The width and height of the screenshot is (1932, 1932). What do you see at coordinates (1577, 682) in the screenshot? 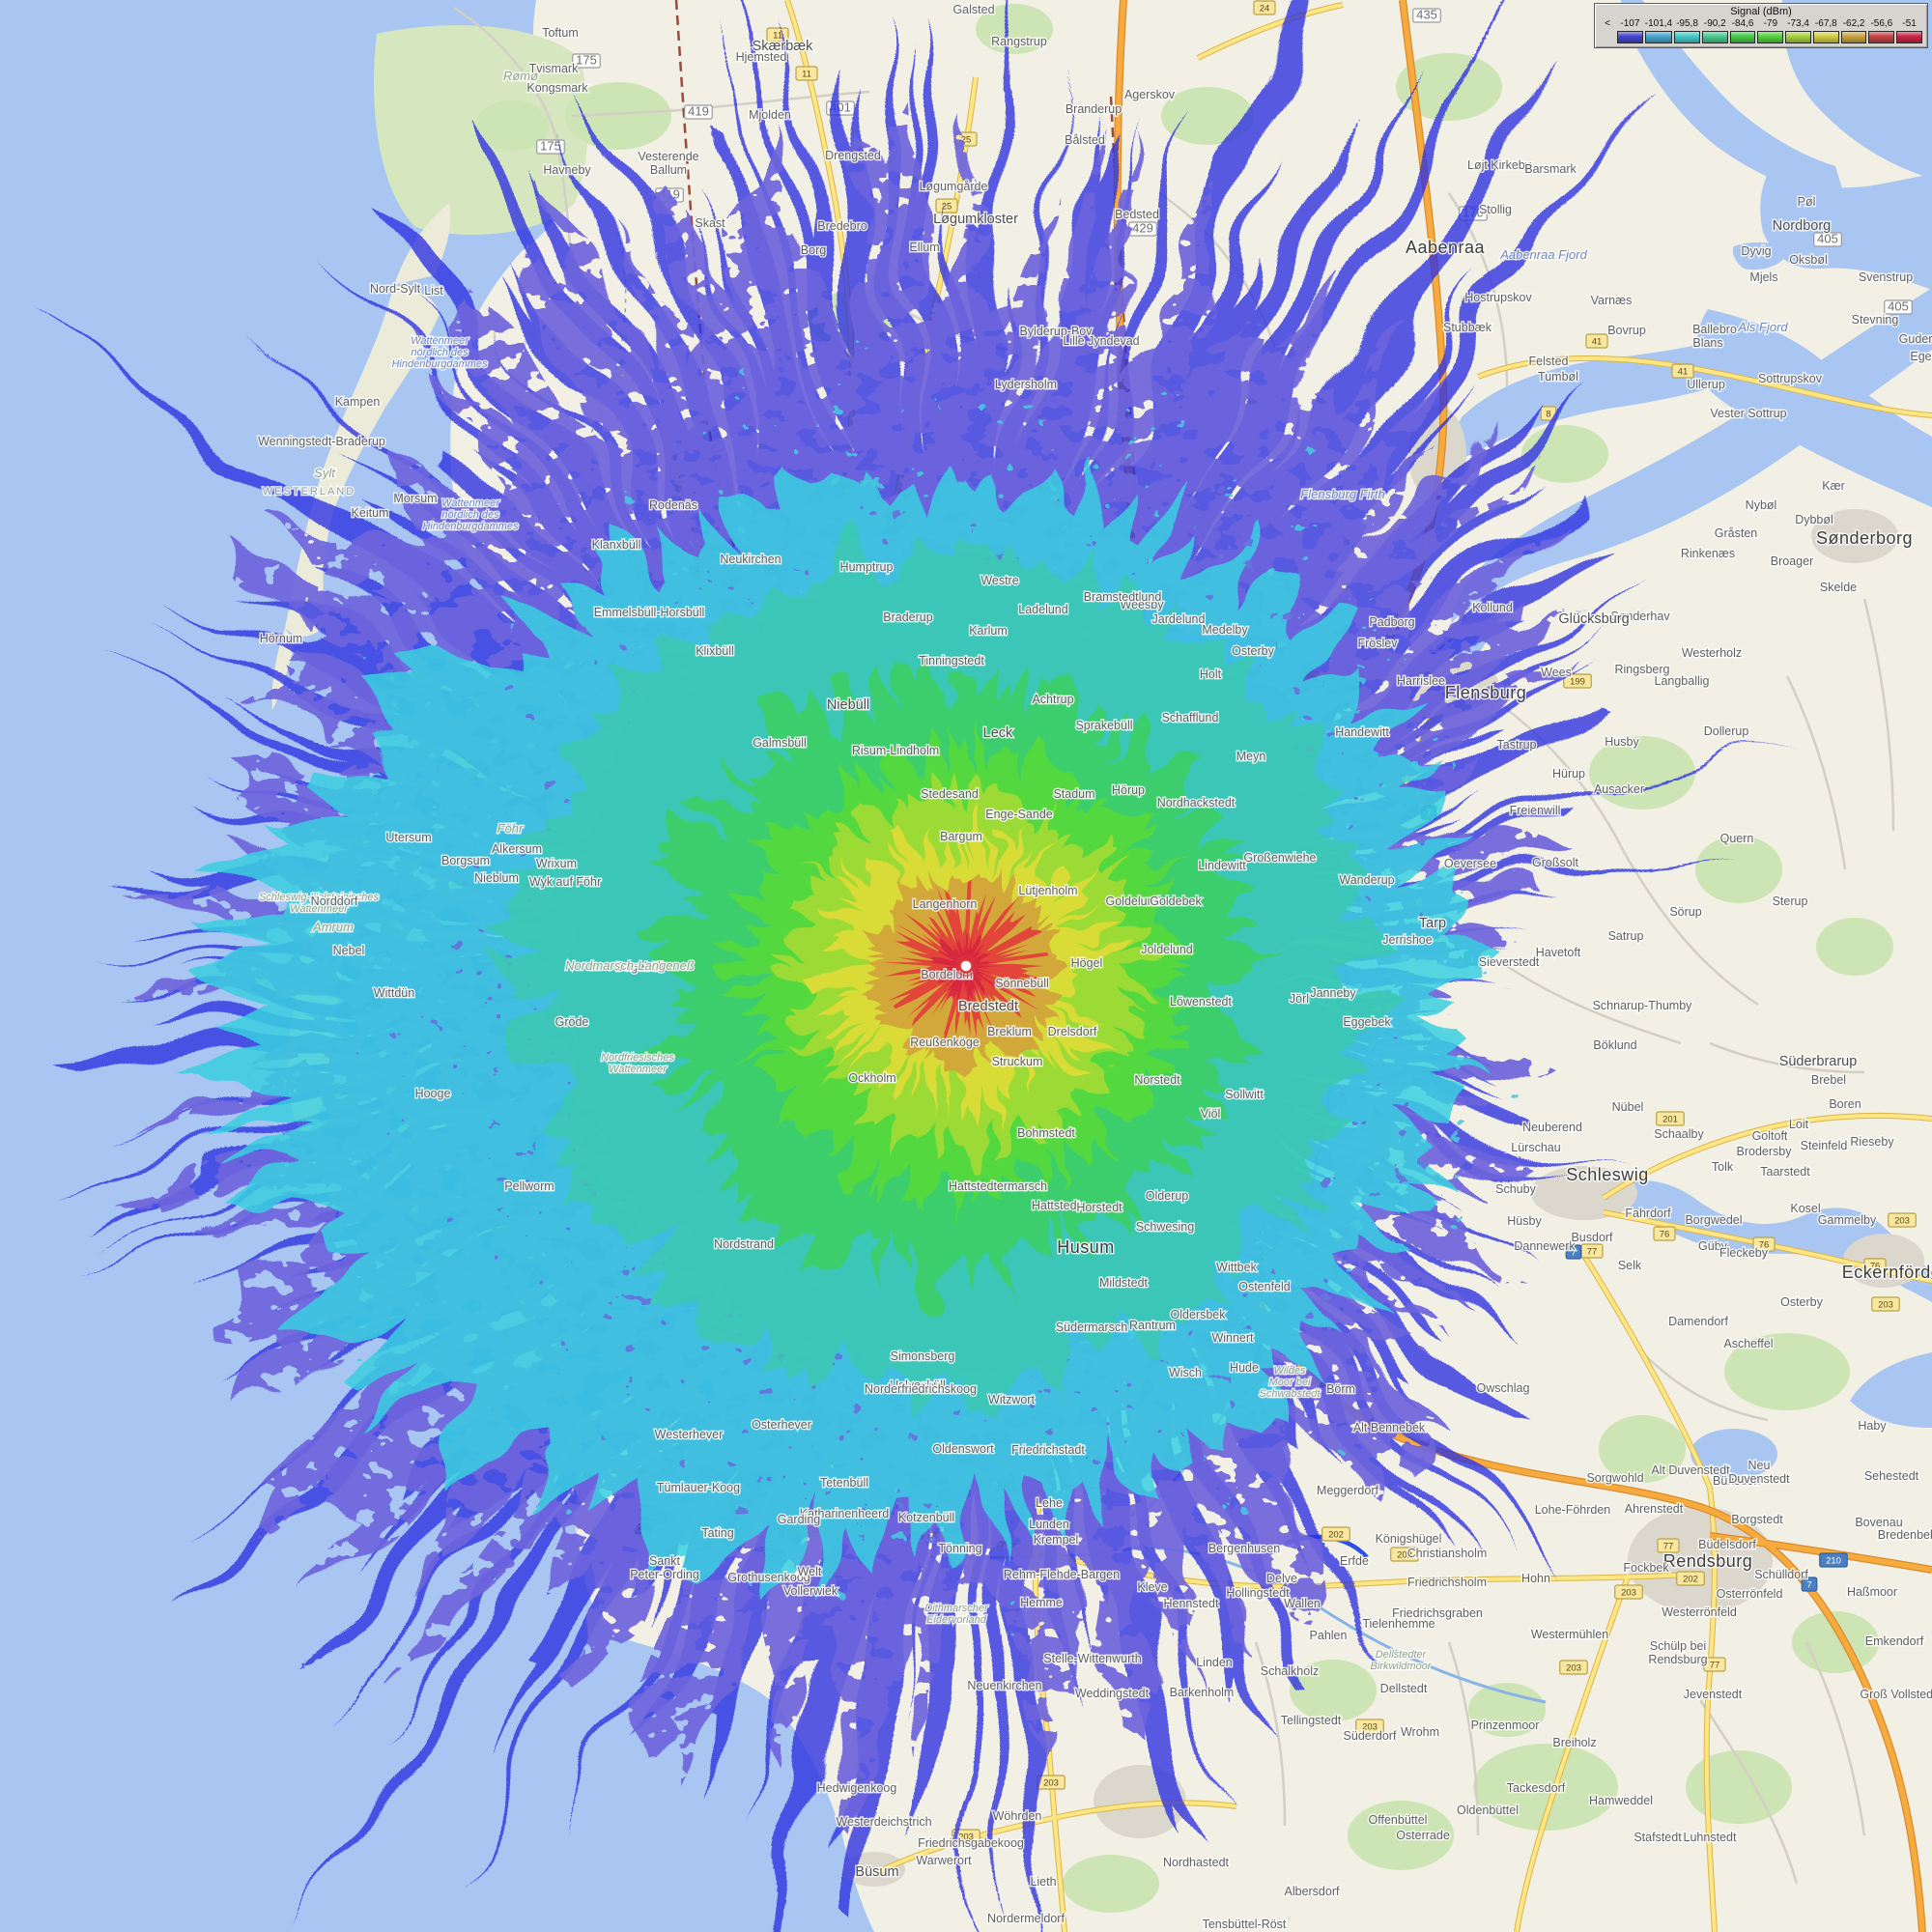
I see `svg-text: 199` at bounding box center [1577, 682].